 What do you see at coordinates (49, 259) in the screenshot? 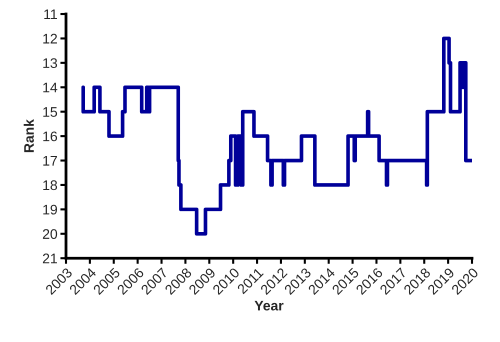
I see `y-tick-label: 21` at bounding box center [49, 259].